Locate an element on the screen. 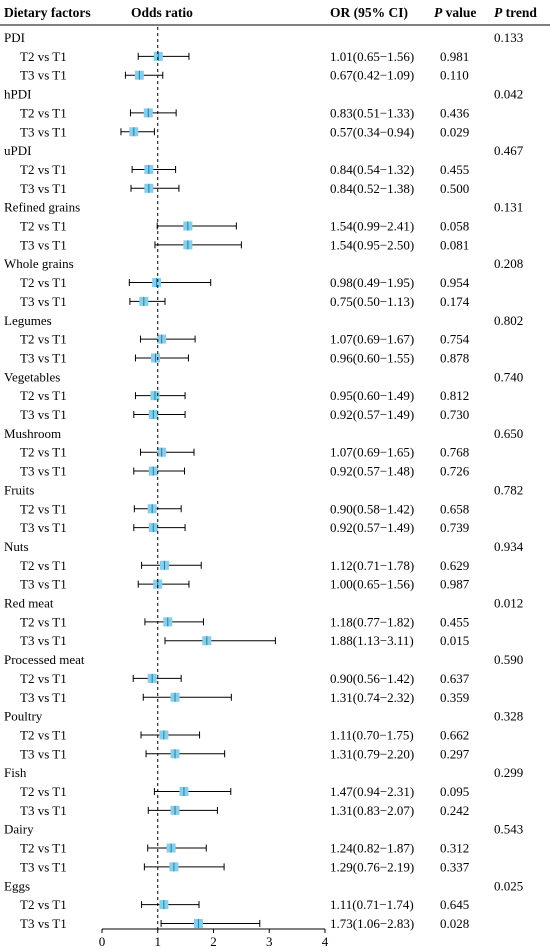 Image resolution: width=550 pixels, height=952 pixels. p-value: 0.029 is located at coordinates (454, 131).